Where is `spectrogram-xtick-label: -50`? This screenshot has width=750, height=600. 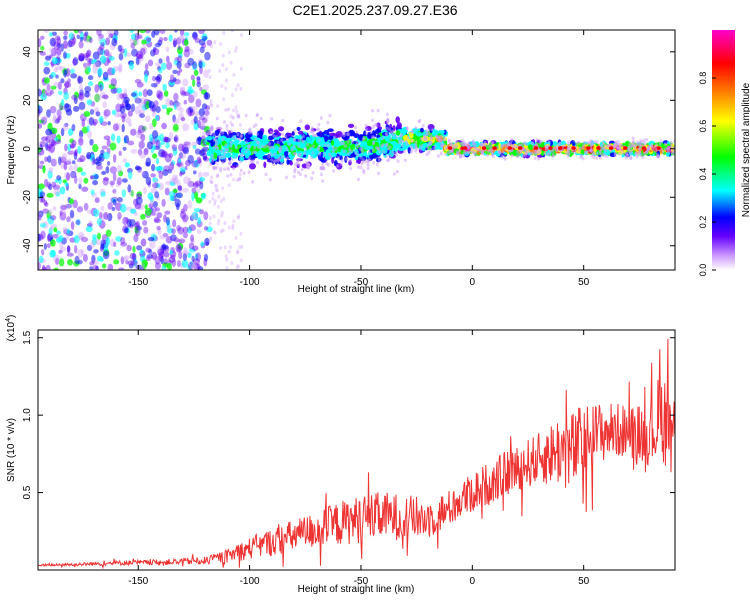
spectrogram-xtick-label: -50 is located at coordinates (361, 282).